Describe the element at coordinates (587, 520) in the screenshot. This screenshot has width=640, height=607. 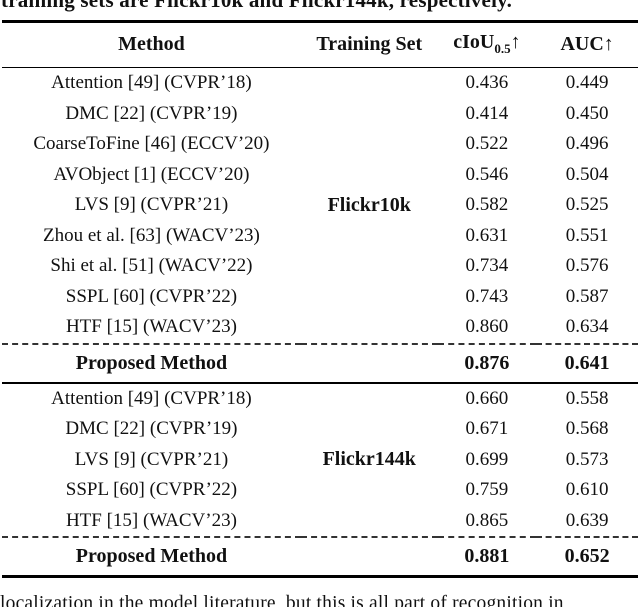
I see `auc-cell: 0.639` at that location.